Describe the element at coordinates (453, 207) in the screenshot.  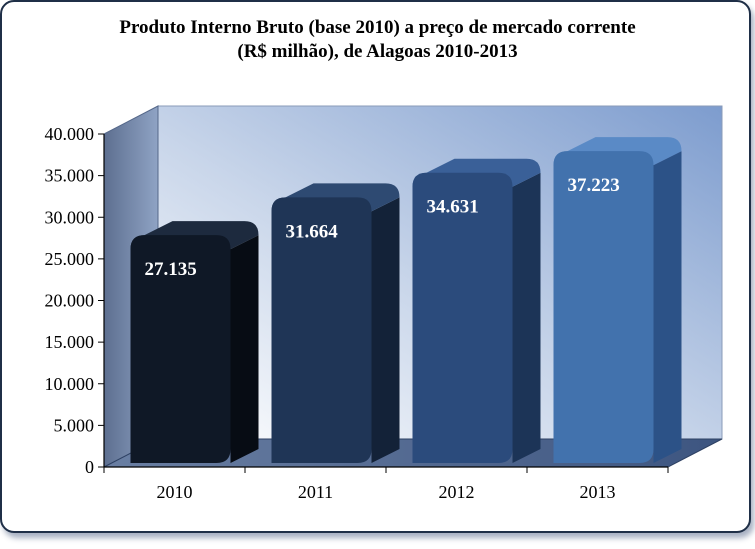
I see `data-label-2012: 34.631` at that location.